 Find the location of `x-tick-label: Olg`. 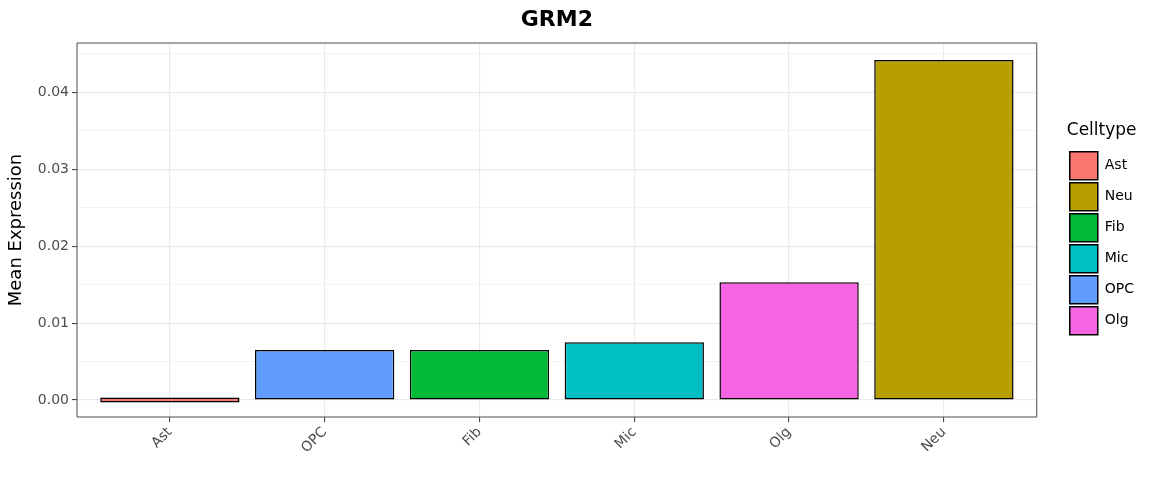

x-tick-label: Olg is located at coordinates (779, 437).